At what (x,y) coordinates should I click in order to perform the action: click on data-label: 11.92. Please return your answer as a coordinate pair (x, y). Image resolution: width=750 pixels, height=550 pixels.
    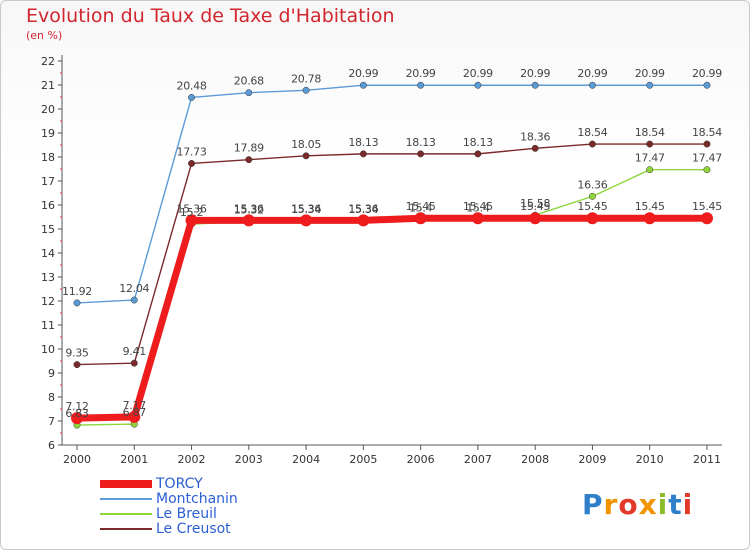
    Looking at the image, I should click on (77, 291).